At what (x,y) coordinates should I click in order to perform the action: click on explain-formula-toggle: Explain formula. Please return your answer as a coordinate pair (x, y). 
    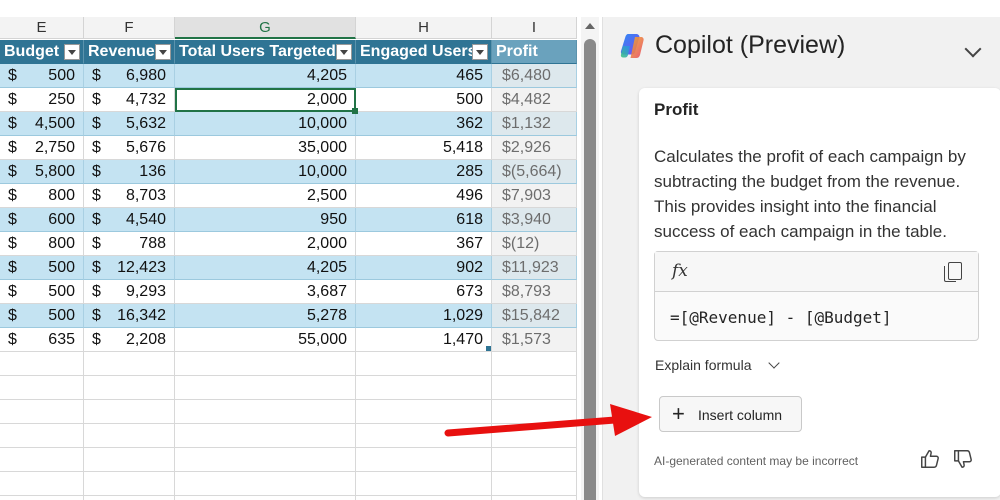
    Looking at the image, I should click on (703, 365).